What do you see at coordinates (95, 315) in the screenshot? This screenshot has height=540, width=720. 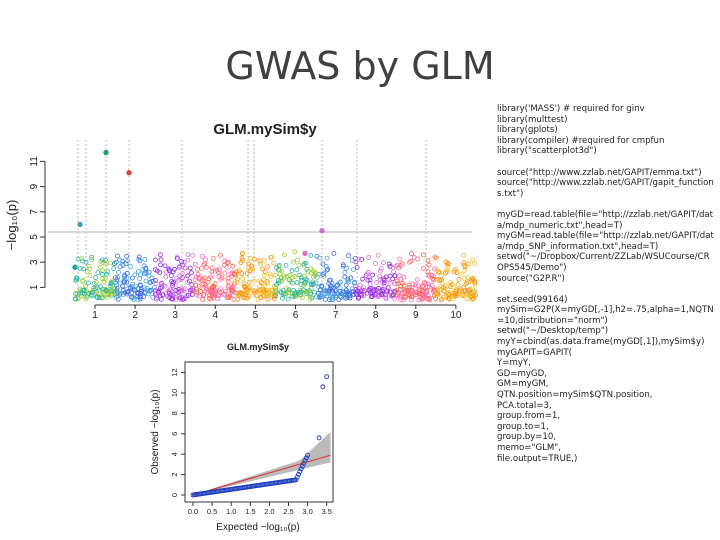 I see `x-tick-label: 1` at bounding box center [95, 315].